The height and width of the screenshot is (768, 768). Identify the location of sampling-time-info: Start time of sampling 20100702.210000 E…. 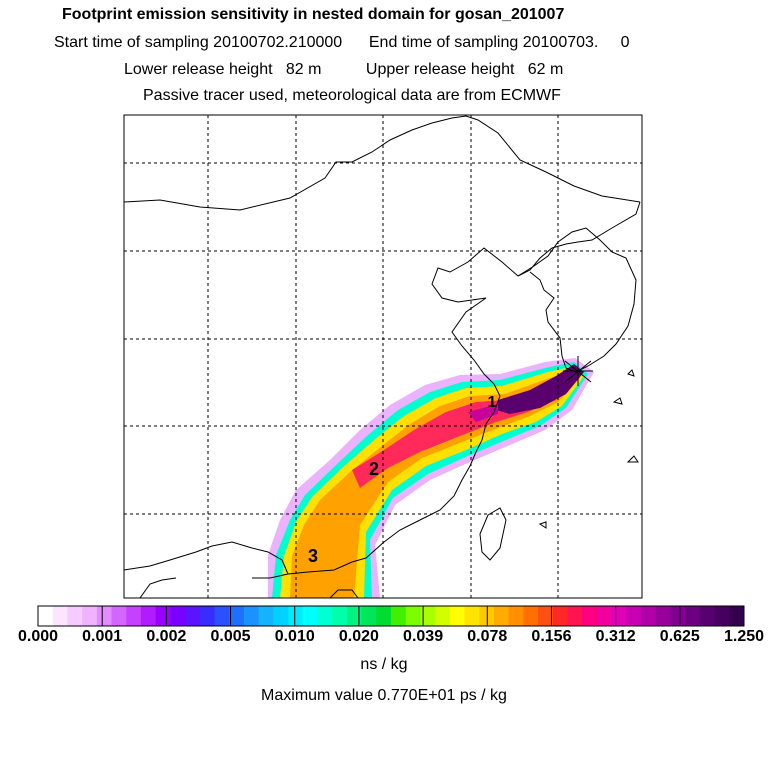
(342, 42).